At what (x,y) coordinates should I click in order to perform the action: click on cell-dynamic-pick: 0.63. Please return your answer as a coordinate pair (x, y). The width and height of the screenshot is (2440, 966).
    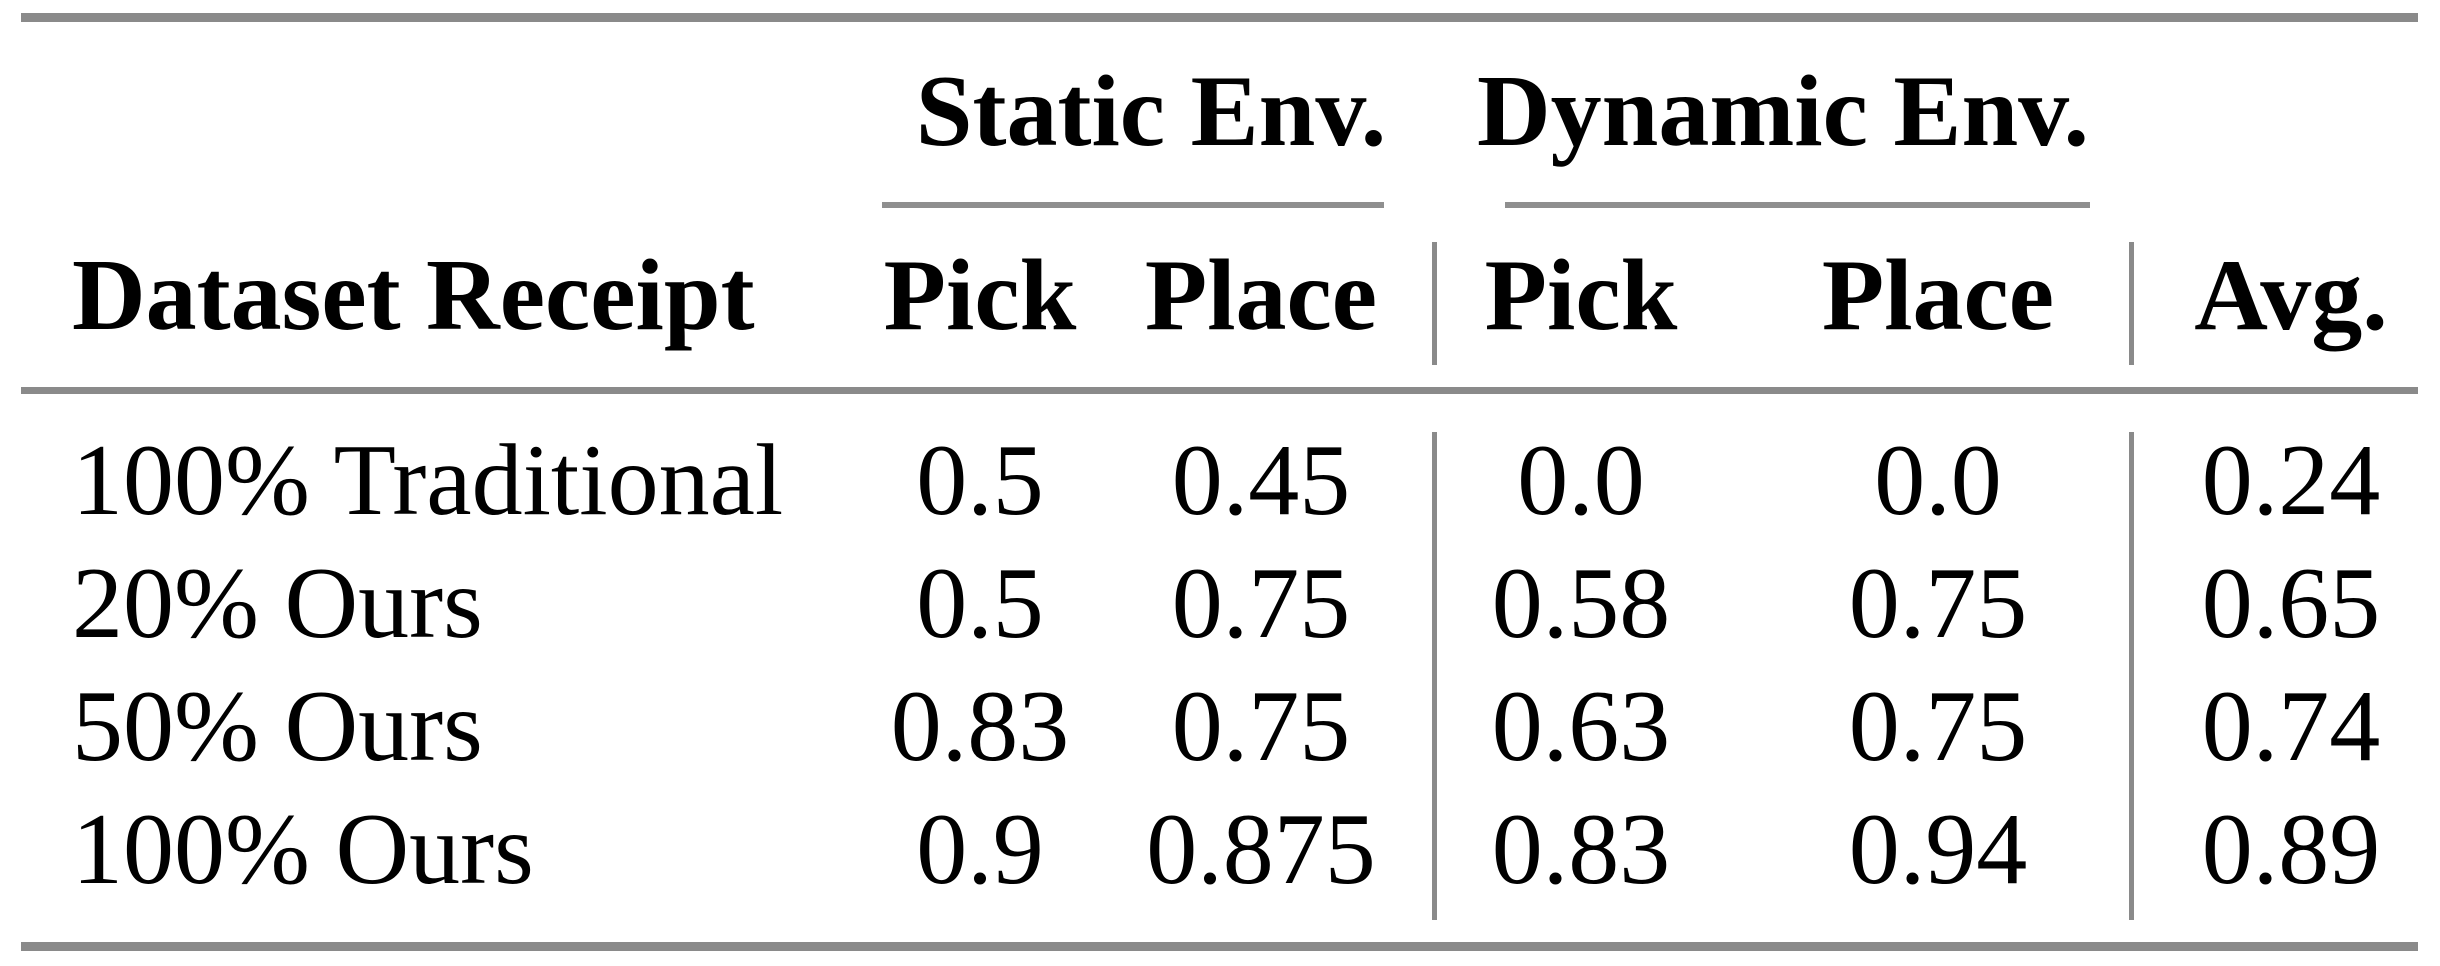
    Looking at the image, I should click on (1581, 726).